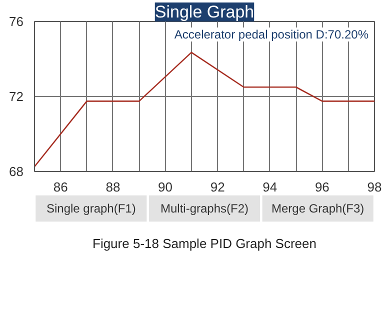  Describe the element at coordinates (165, 187) in the screenshot. I see `x-tick-label: 90` at that location.